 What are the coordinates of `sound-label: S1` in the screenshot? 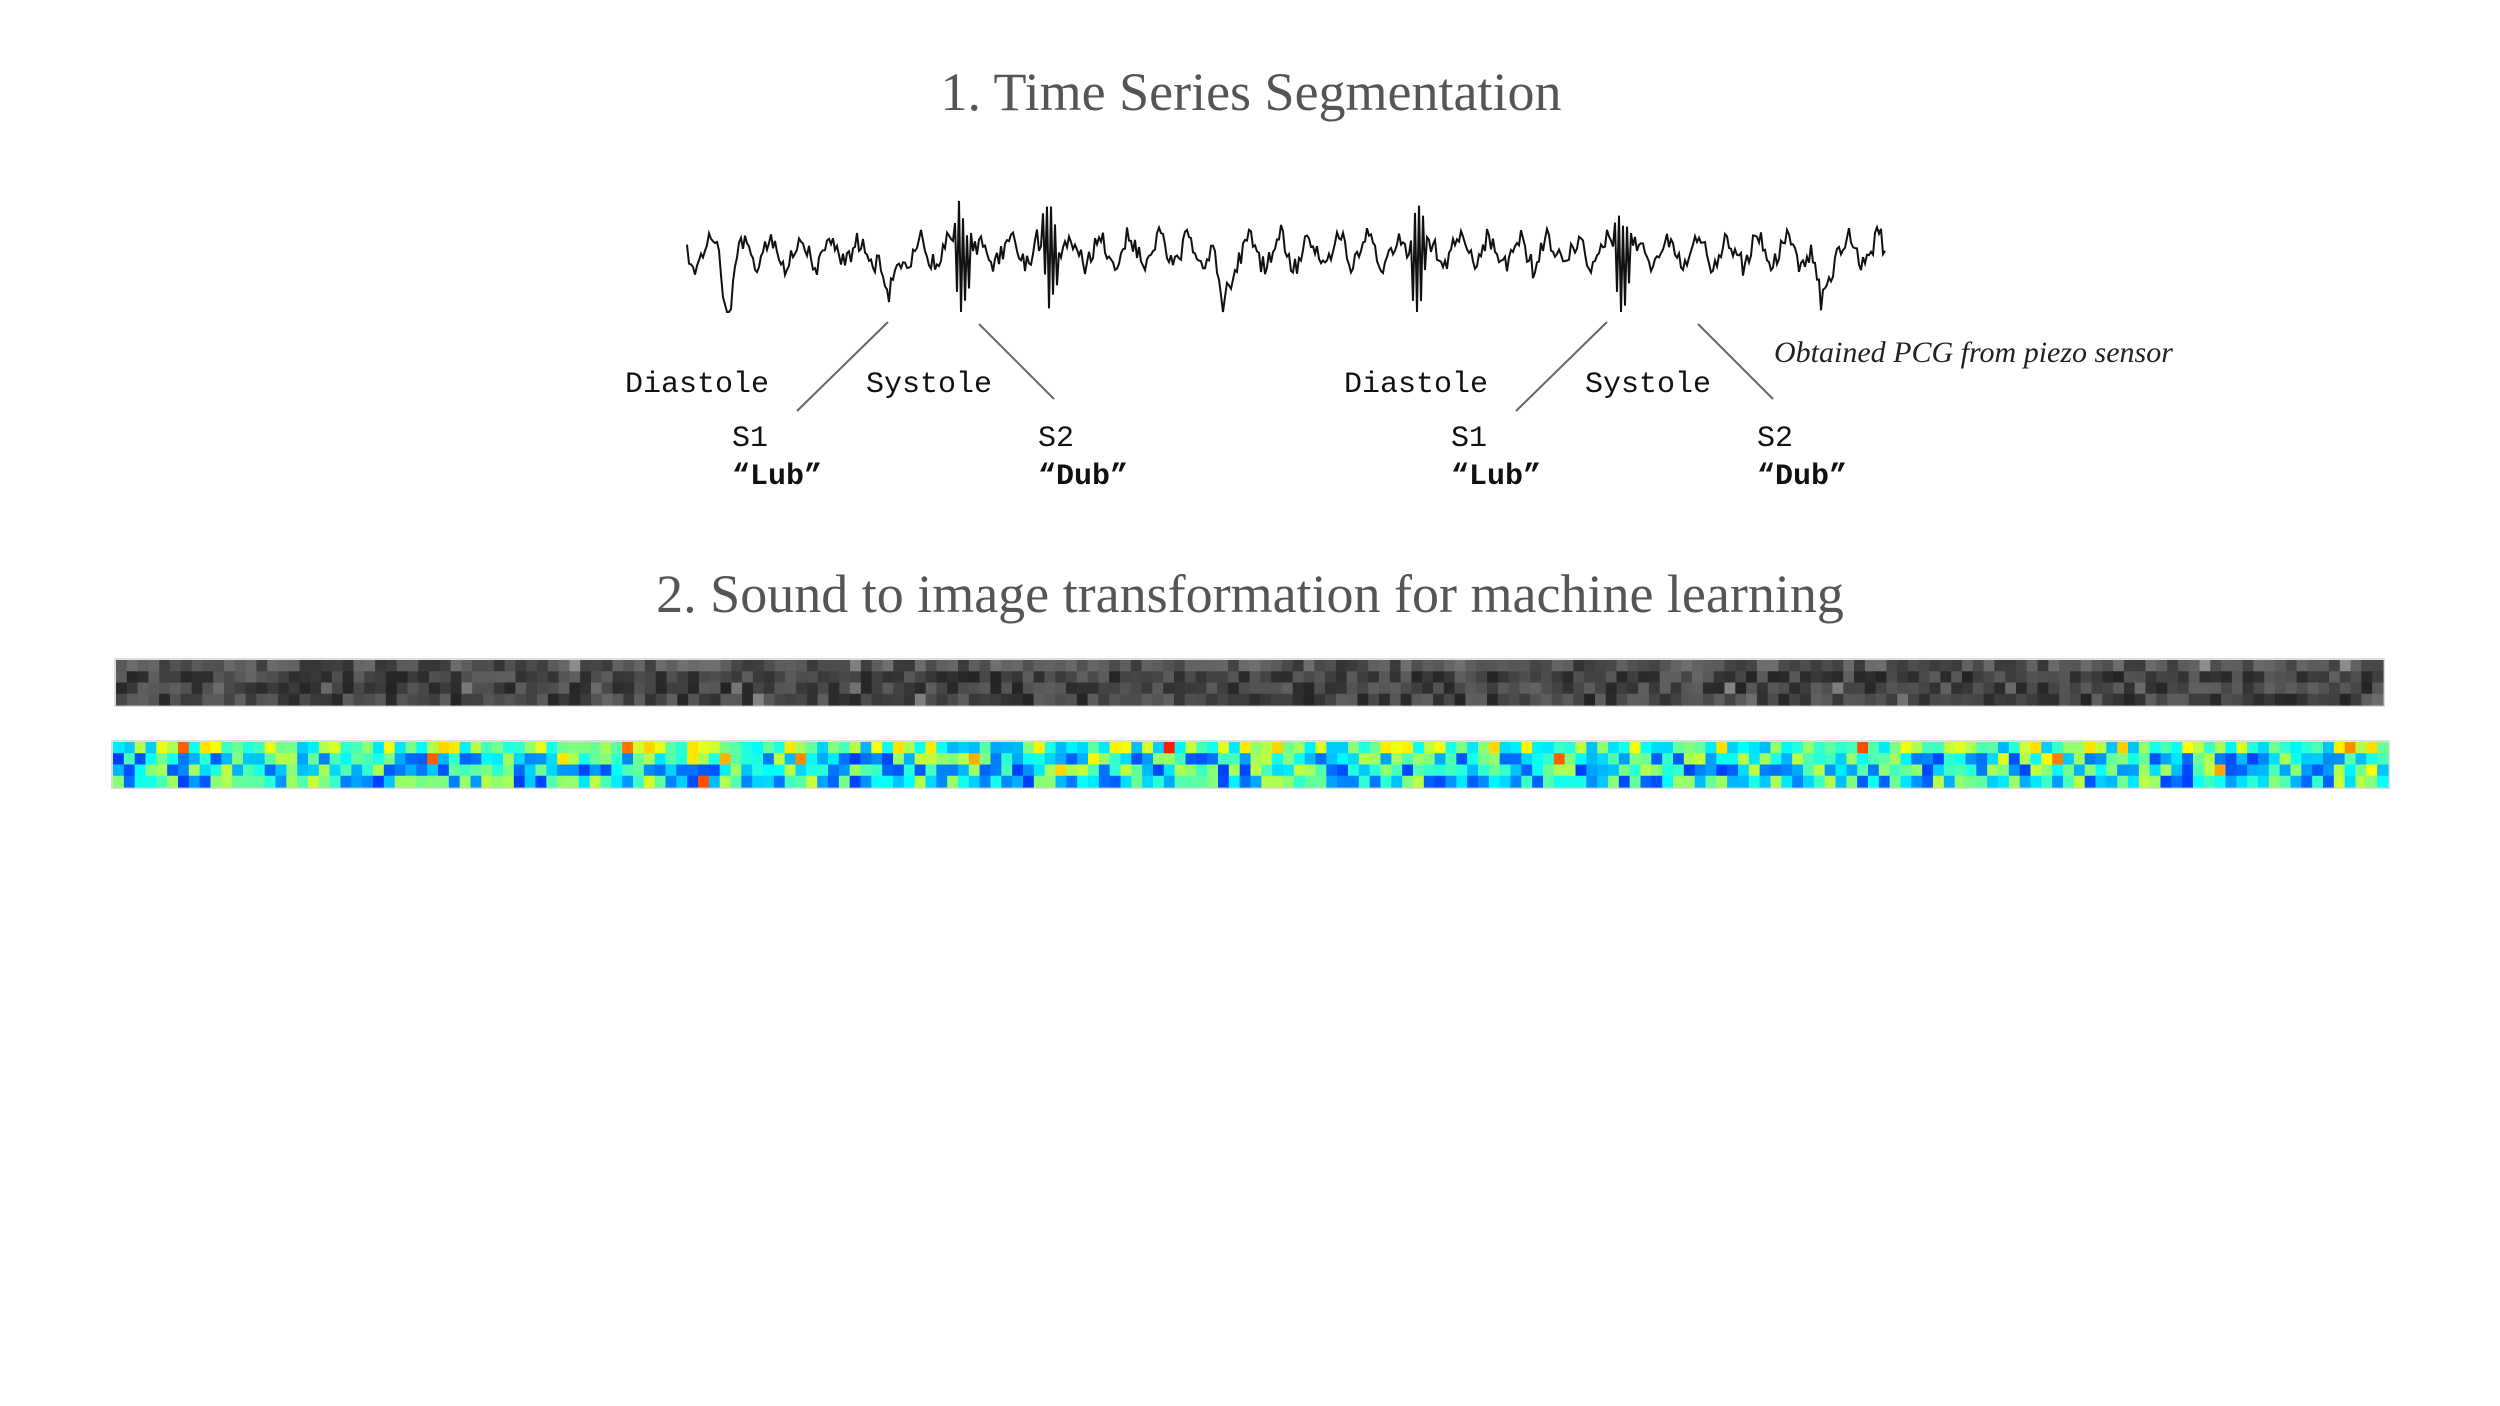 It's located at (1469, 439).